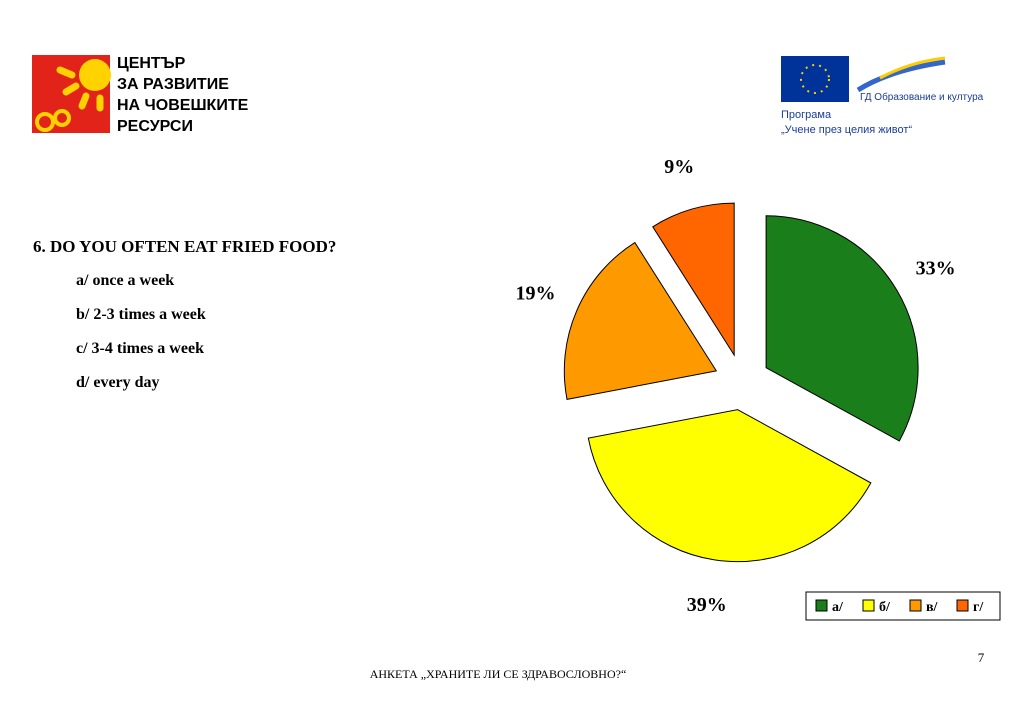  What do you see at coordinates (184, 246) in the screenshot?
I see `question-title: 6. DO YOU OFTEN EAT FRIED FOOD?` at bounding box center [184, 246].